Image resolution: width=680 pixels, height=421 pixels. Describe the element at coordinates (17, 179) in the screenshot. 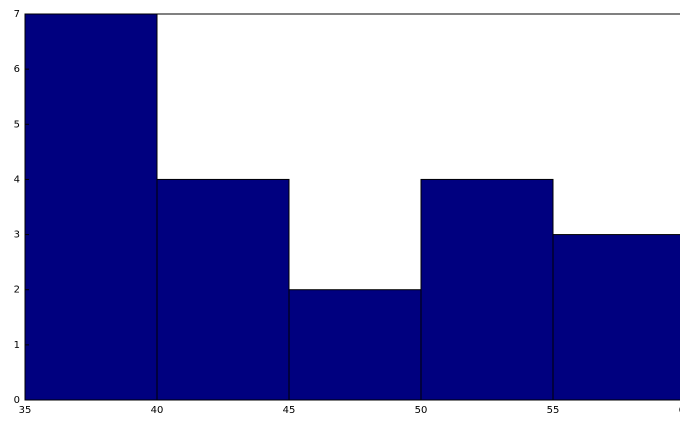

I see `y-tick-label: 4` at that location.